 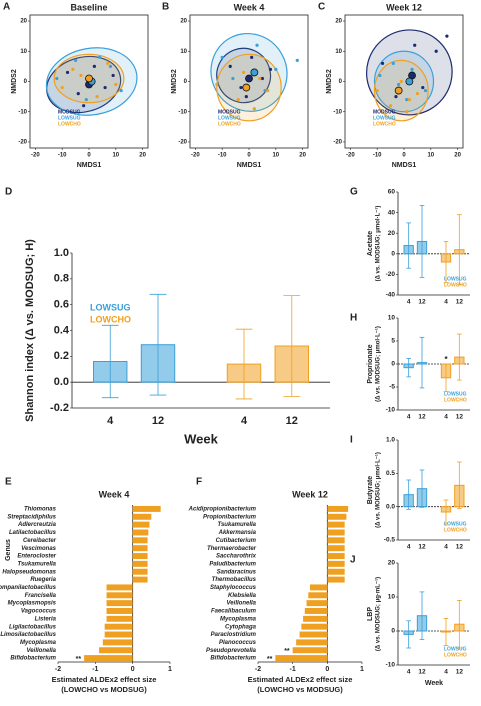 I want to click on x-axis-label: Week, so click(x=201, y=438).